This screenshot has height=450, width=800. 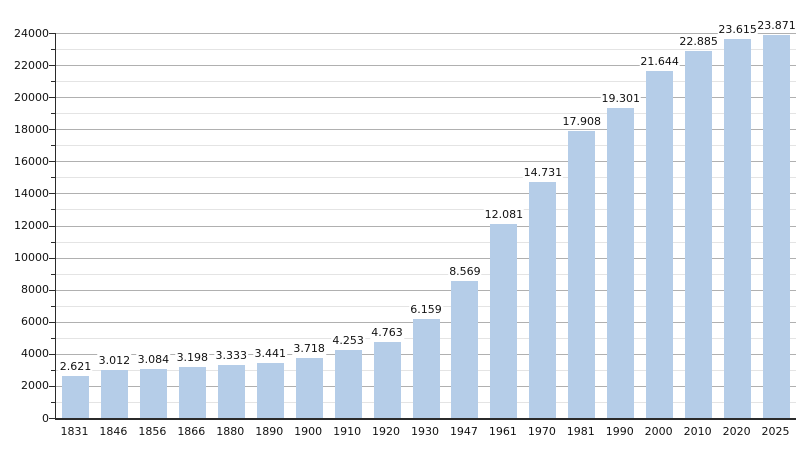 I want to click on bar-1900, so click(x=309, y=388).